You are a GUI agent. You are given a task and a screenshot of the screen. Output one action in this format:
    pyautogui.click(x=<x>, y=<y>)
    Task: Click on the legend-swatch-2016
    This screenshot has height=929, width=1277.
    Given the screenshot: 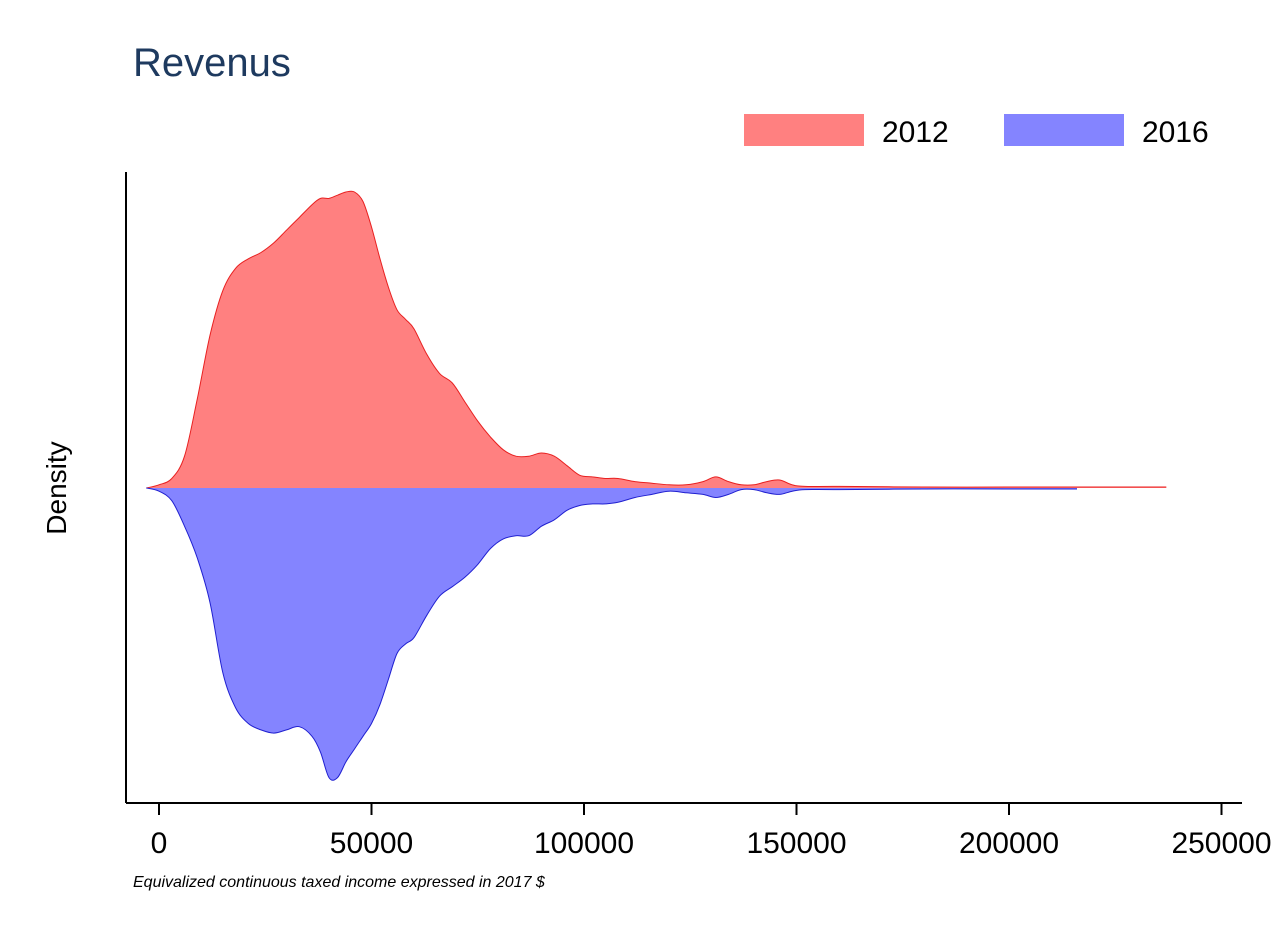 What is the action you would take?
    pyautogui.click(x=1064, y=130)
    